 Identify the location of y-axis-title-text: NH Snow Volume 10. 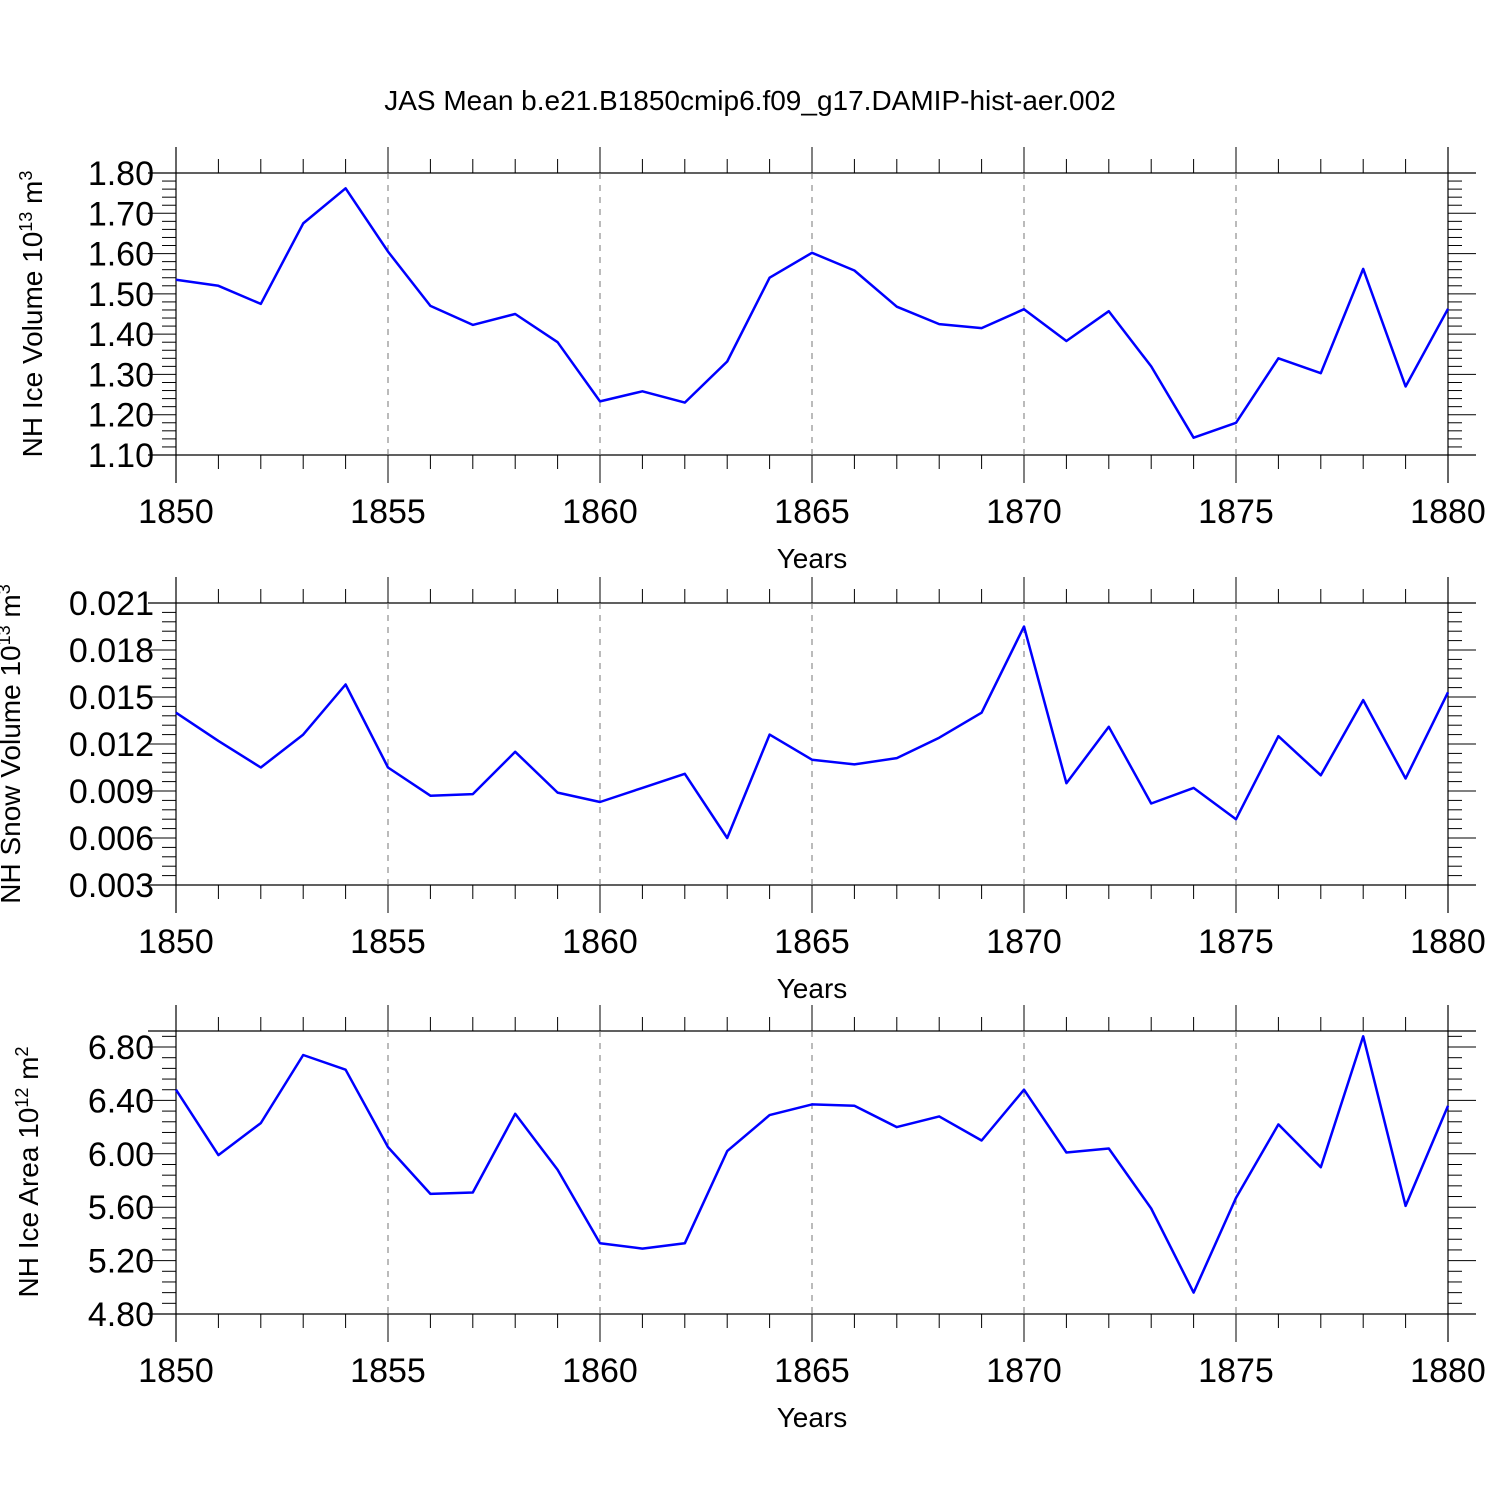
(13, 774).